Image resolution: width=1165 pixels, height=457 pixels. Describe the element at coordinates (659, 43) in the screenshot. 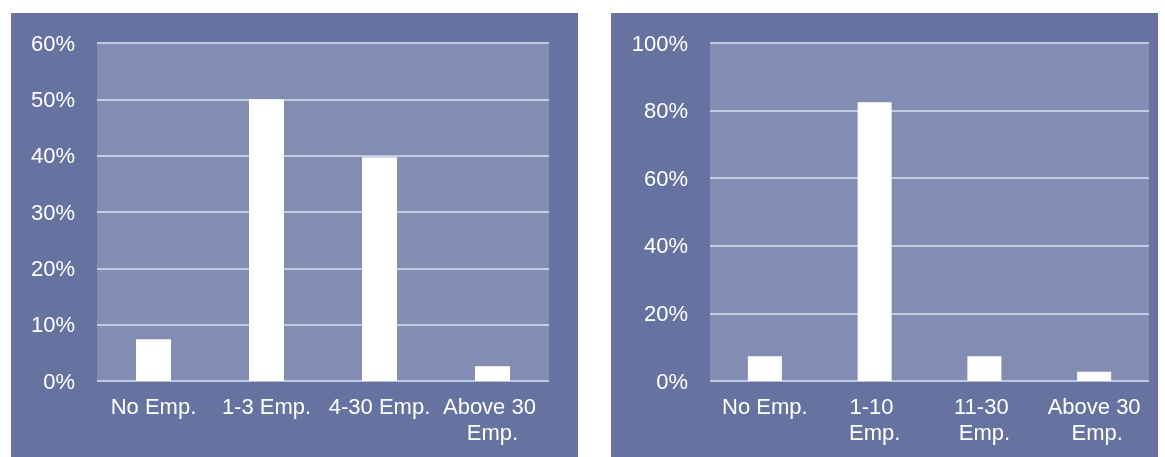

I see `y-tick-label: 100%` at that location.